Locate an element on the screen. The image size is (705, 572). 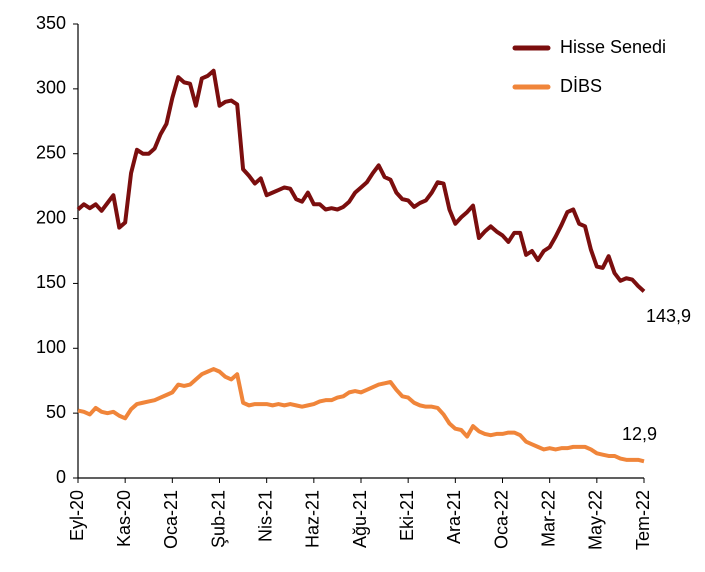
y-tick-label: 250 is located at coordinates (51, 152).